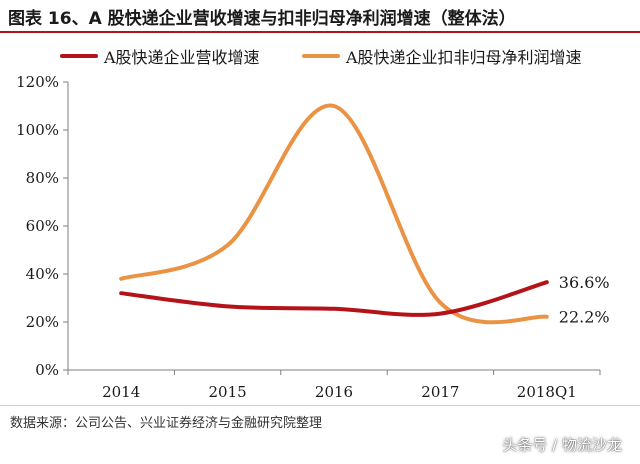 The width and height of the screenshot is (640, 464). I want to click on source-note: 数据来源：公司公告、兴业证券经济与金融研究院整理, so click(166, 423).